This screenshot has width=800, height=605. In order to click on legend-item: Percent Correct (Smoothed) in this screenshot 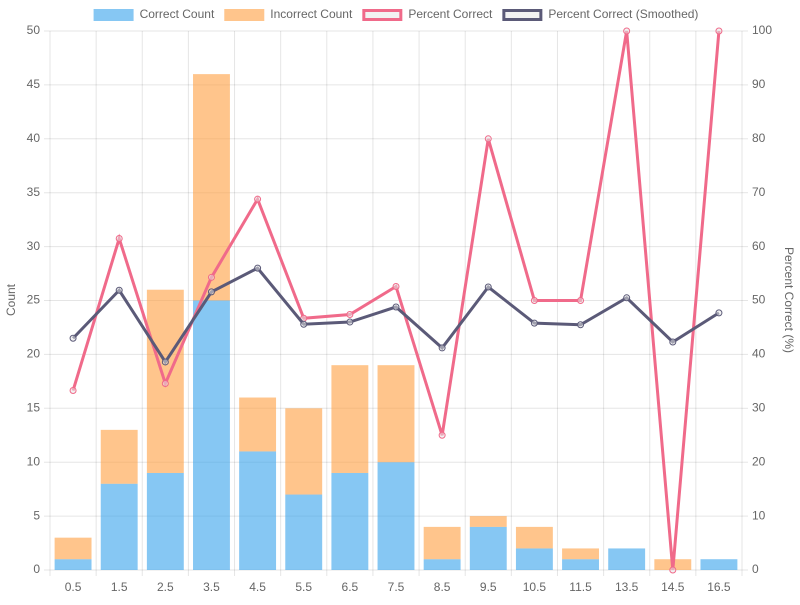, I will do `click(600, 14)`.